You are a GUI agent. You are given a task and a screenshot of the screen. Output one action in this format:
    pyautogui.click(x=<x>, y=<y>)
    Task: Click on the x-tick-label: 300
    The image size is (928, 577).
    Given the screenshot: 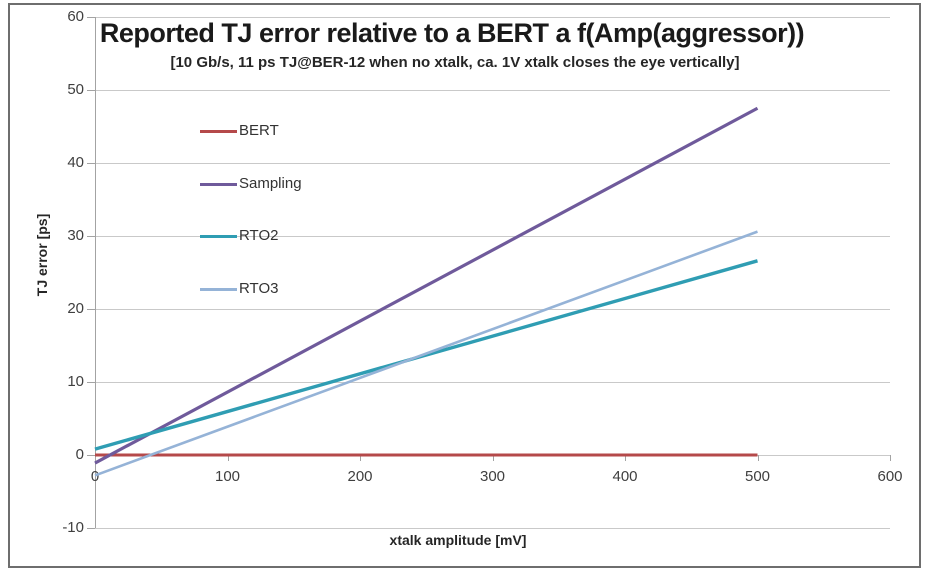 What is the action you would take?
    pyautogui.click(x=492, y=476)
    